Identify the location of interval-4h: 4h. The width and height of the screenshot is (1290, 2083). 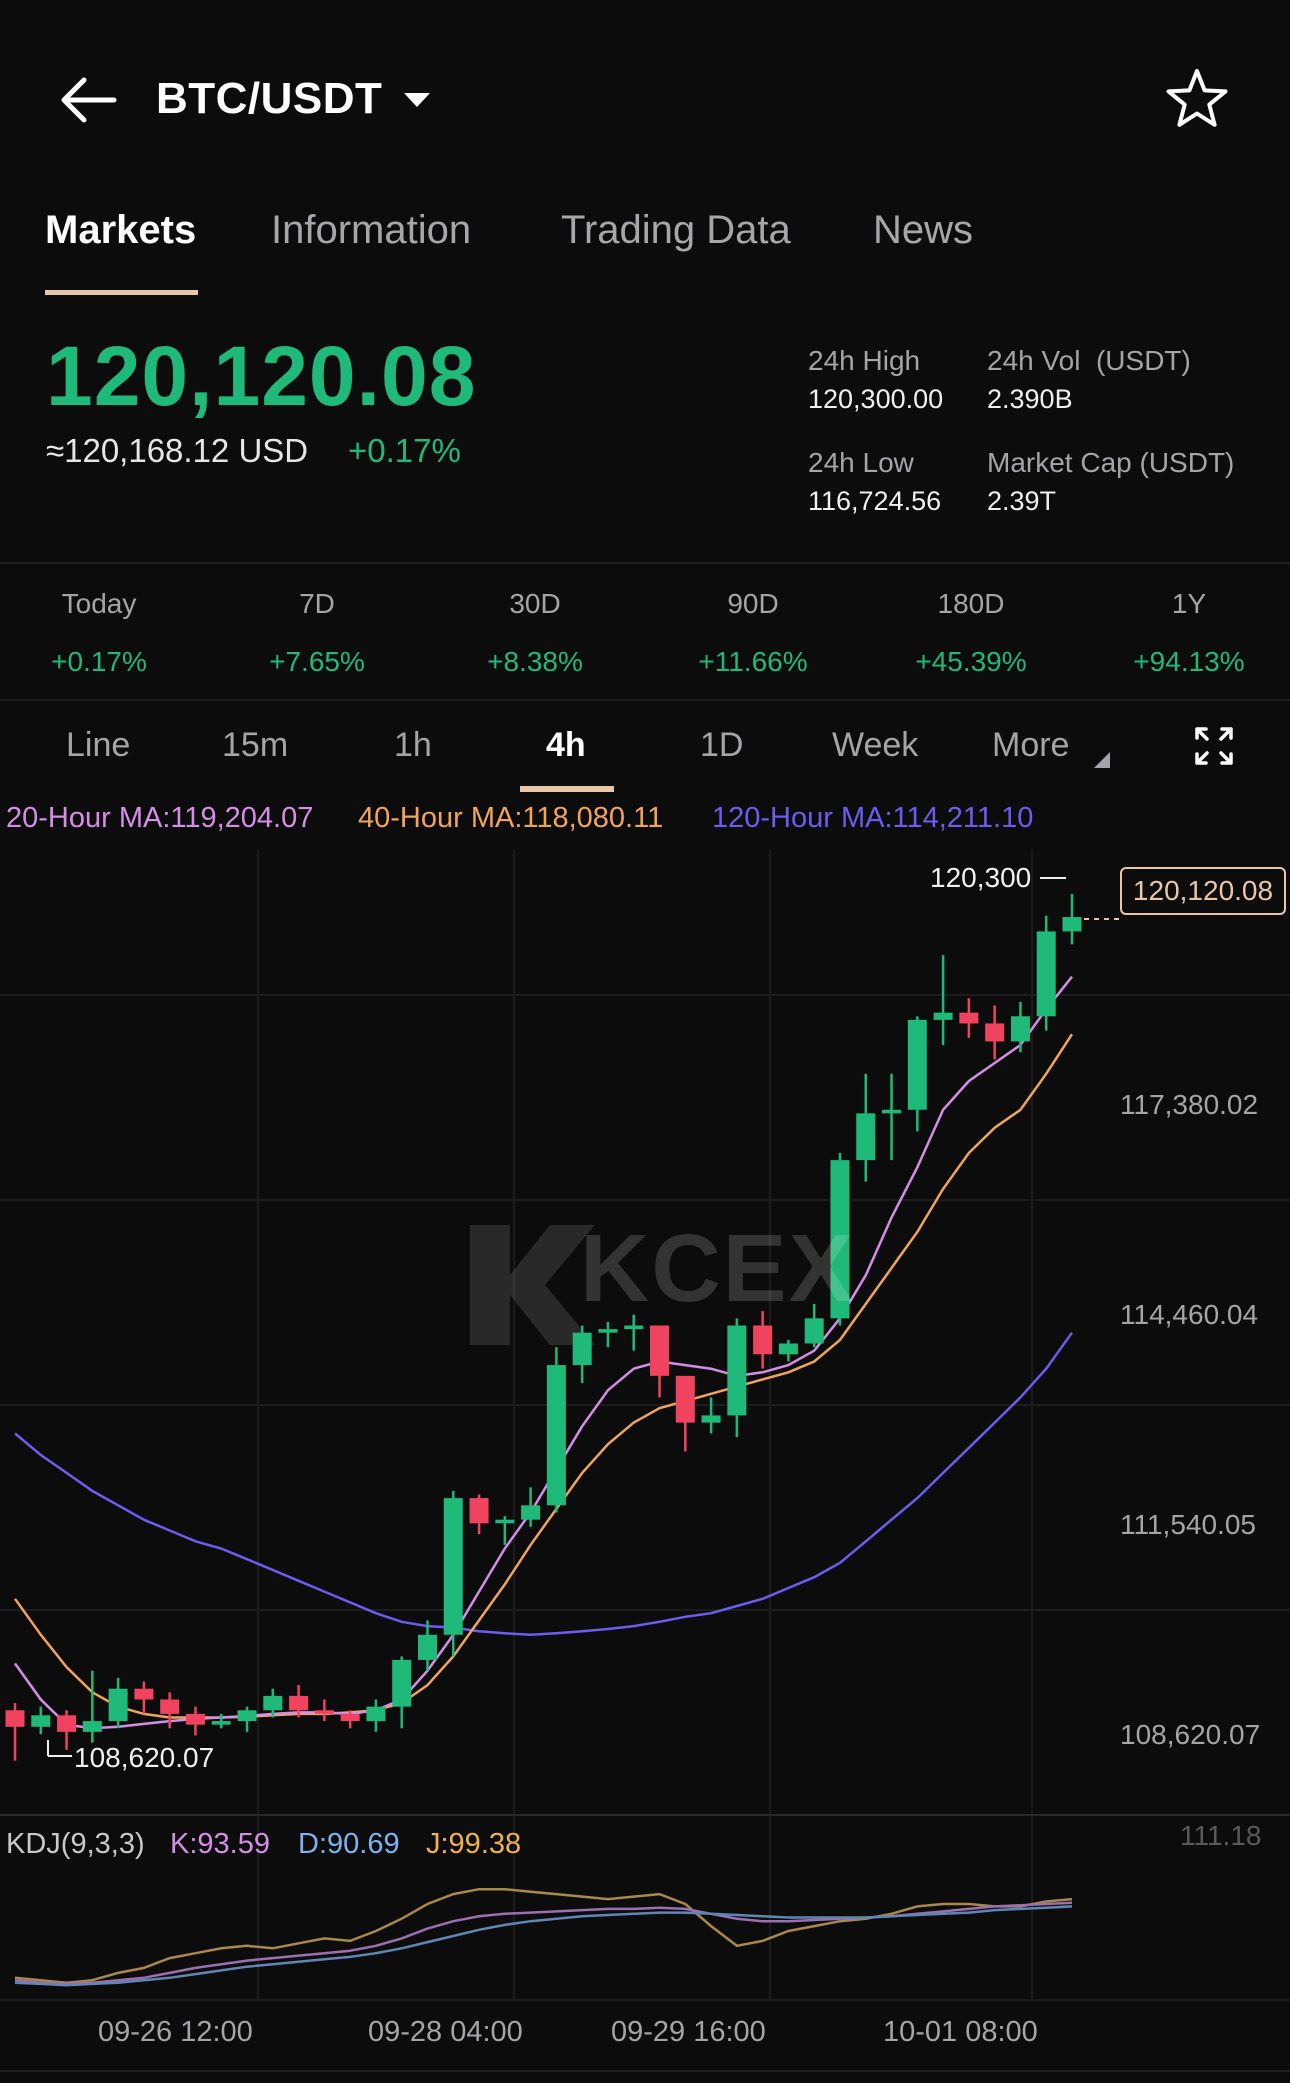
(566, 745).